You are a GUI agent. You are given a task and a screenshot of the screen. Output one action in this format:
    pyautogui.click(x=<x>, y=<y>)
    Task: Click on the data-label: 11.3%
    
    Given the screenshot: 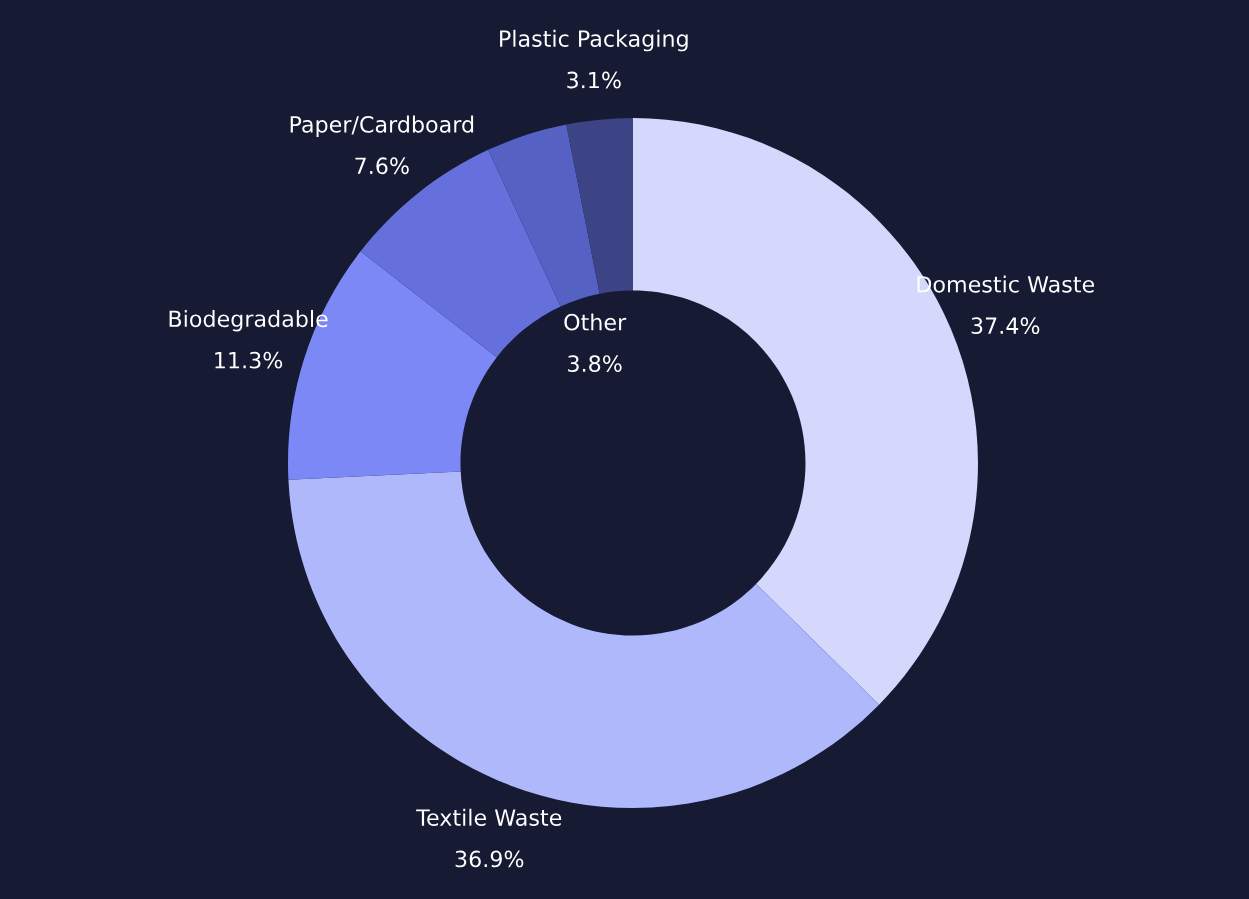 What is the action you would take?
    pyautogui.click(x=249, y=360)
    